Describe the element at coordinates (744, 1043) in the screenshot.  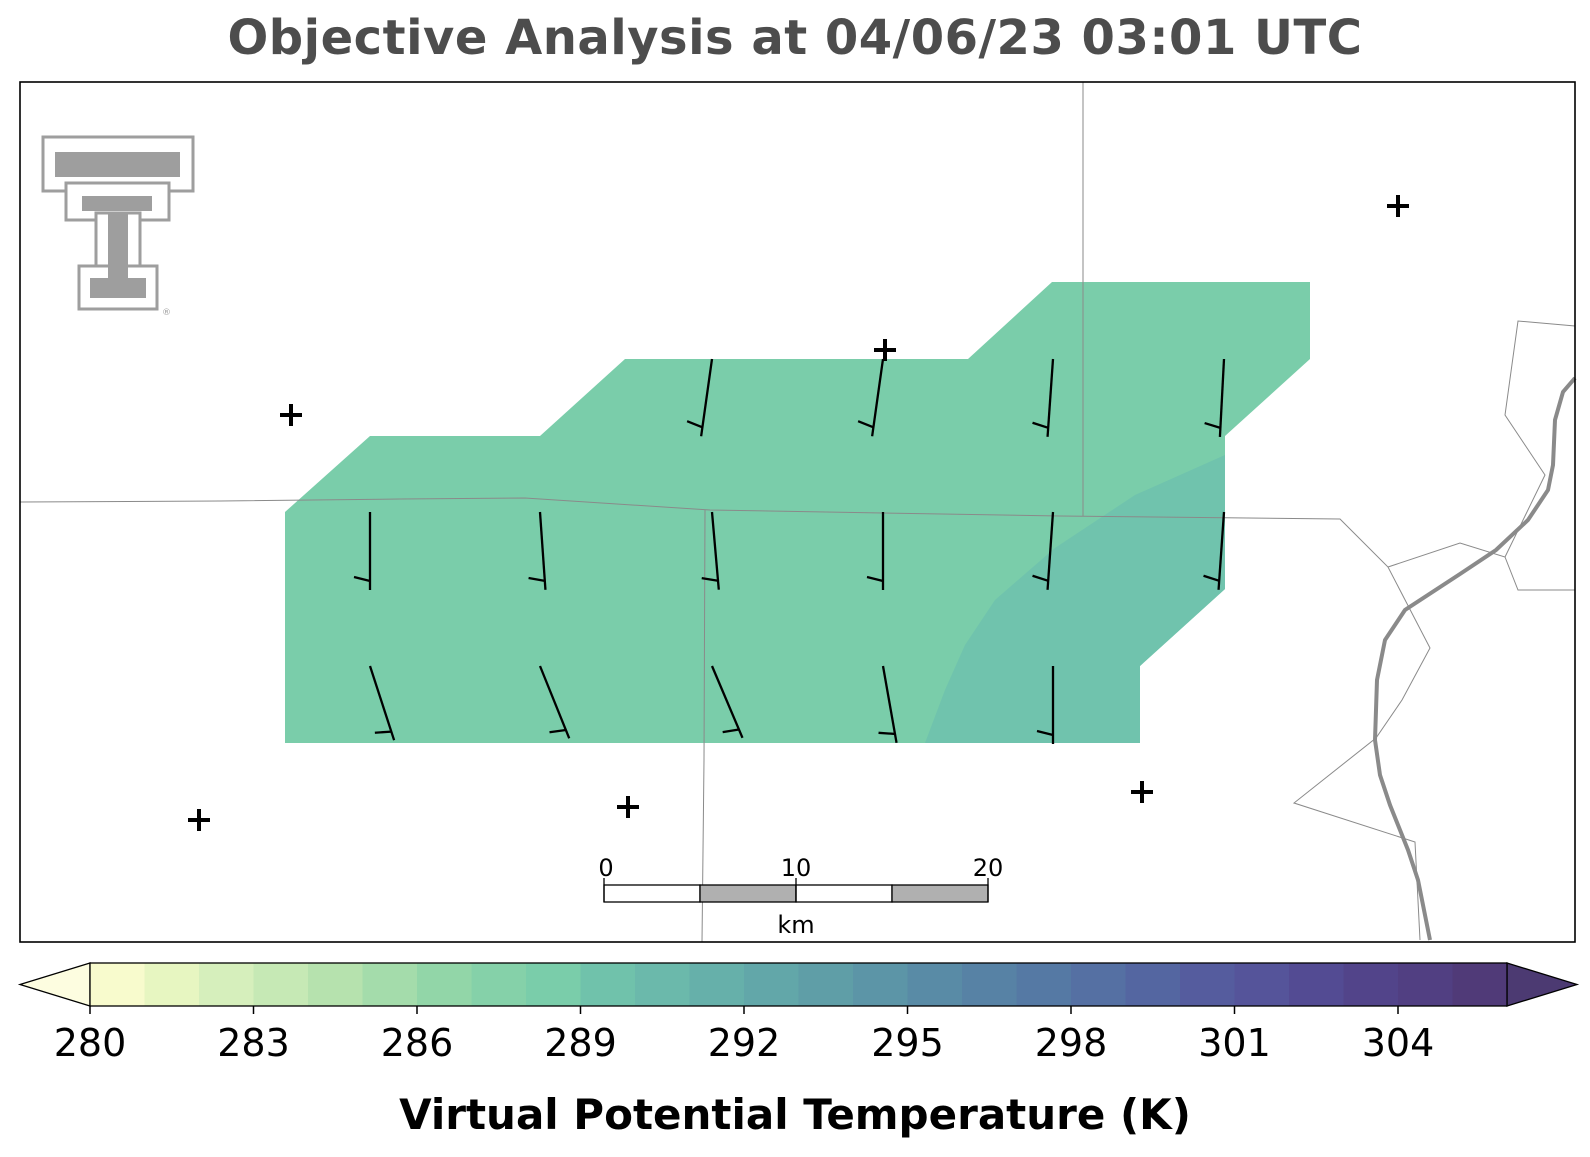
I see `colorbar-tick-label: 292` at that location.